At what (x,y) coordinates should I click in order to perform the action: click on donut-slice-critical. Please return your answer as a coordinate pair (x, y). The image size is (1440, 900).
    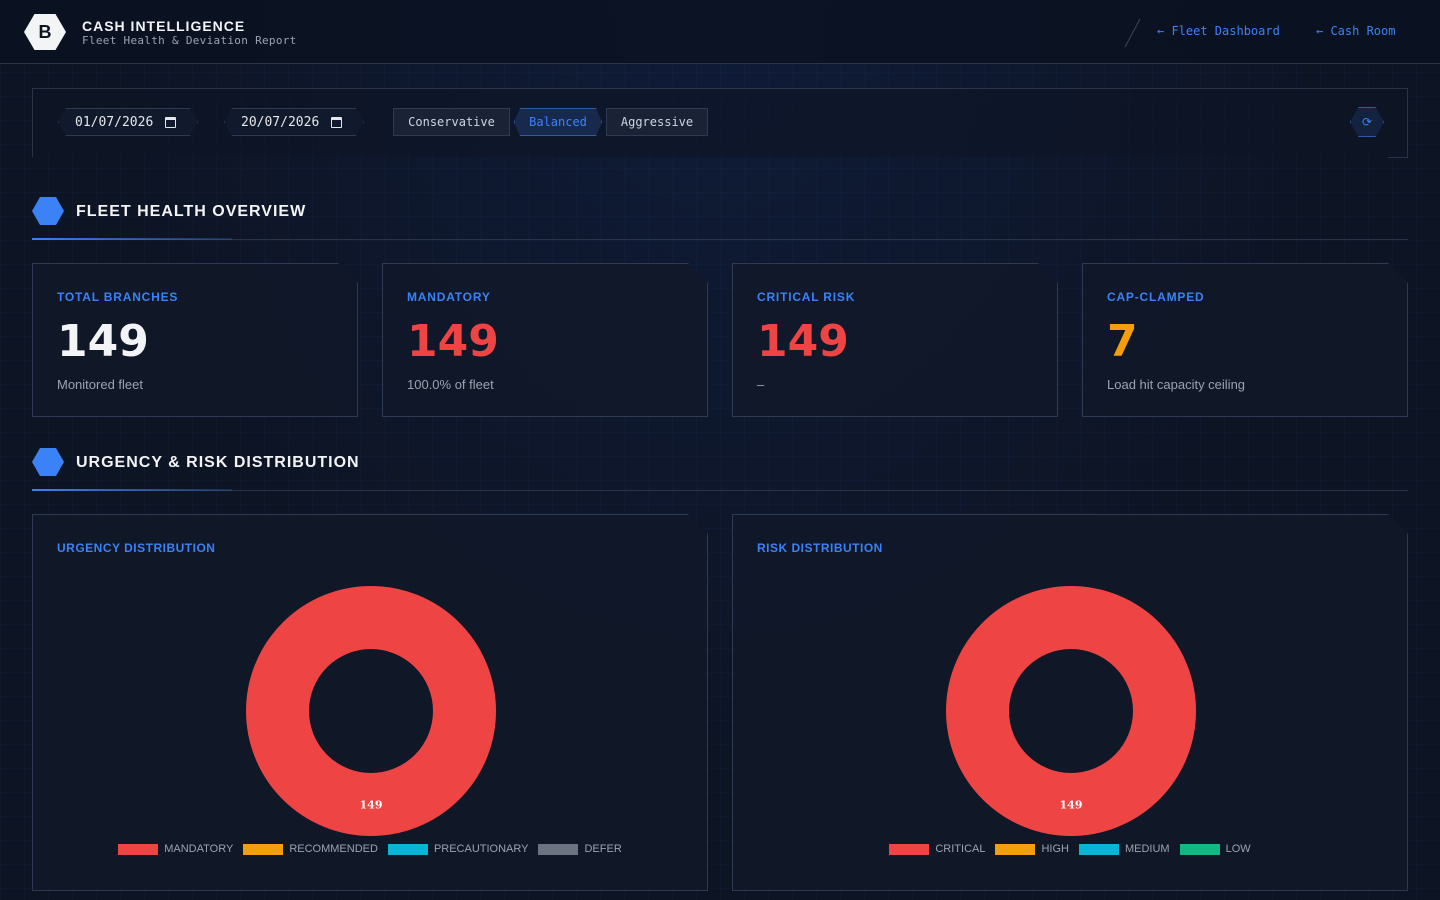
    Looking at the image, I should click on (1071, 711).